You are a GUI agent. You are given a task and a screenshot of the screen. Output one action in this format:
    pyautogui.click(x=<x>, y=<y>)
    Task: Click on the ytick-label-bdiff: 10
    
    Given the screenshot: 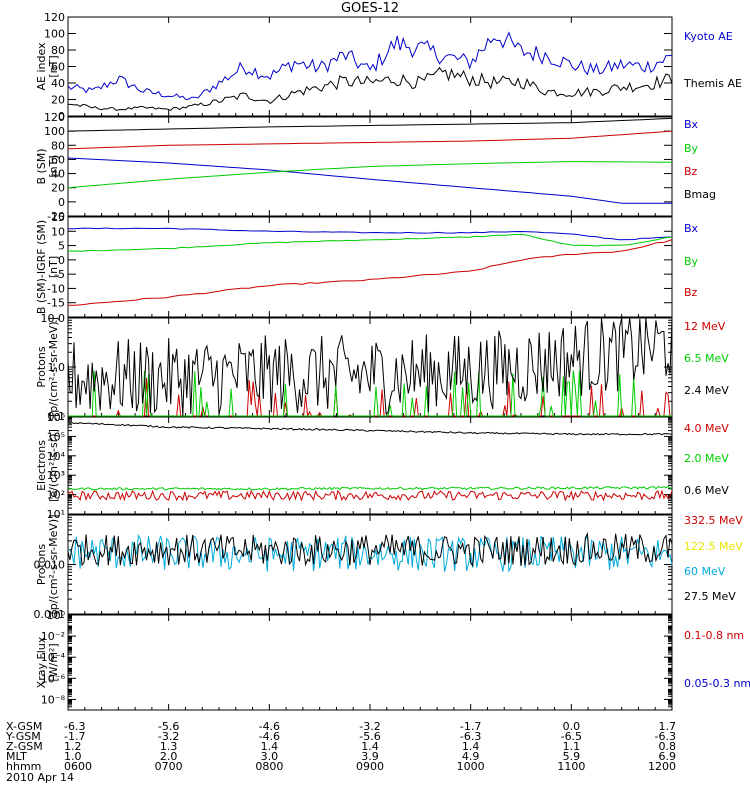 What is the action you would take?
    pyautogui.click(x=58, y=231)
    